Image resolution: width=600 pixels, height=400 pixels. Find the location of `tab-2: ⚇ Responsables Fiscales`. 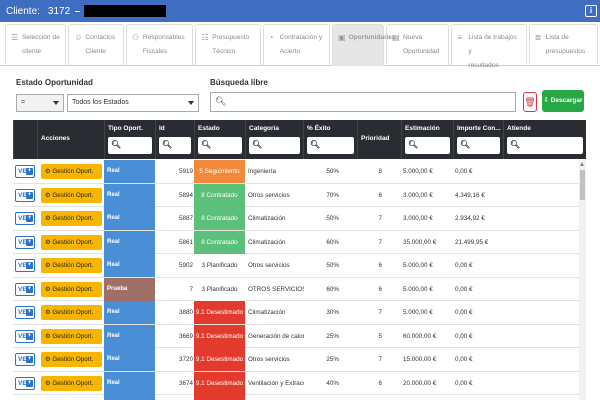

tab-2: ⚇ Responsables Fiscales is located at coordinates (159, 45).